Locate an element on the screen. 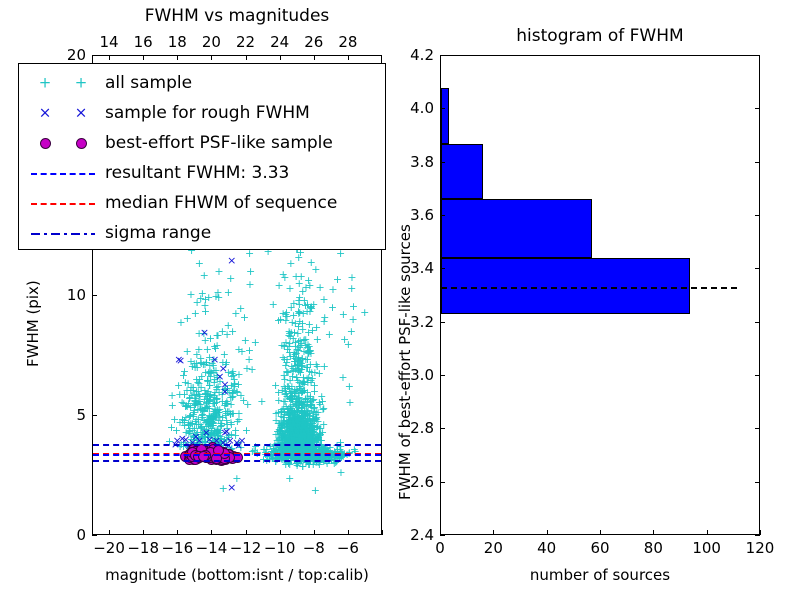 The height and width of the screenshot is (600, 800). rough-sample-point: × is located at coordinates (225, 432).